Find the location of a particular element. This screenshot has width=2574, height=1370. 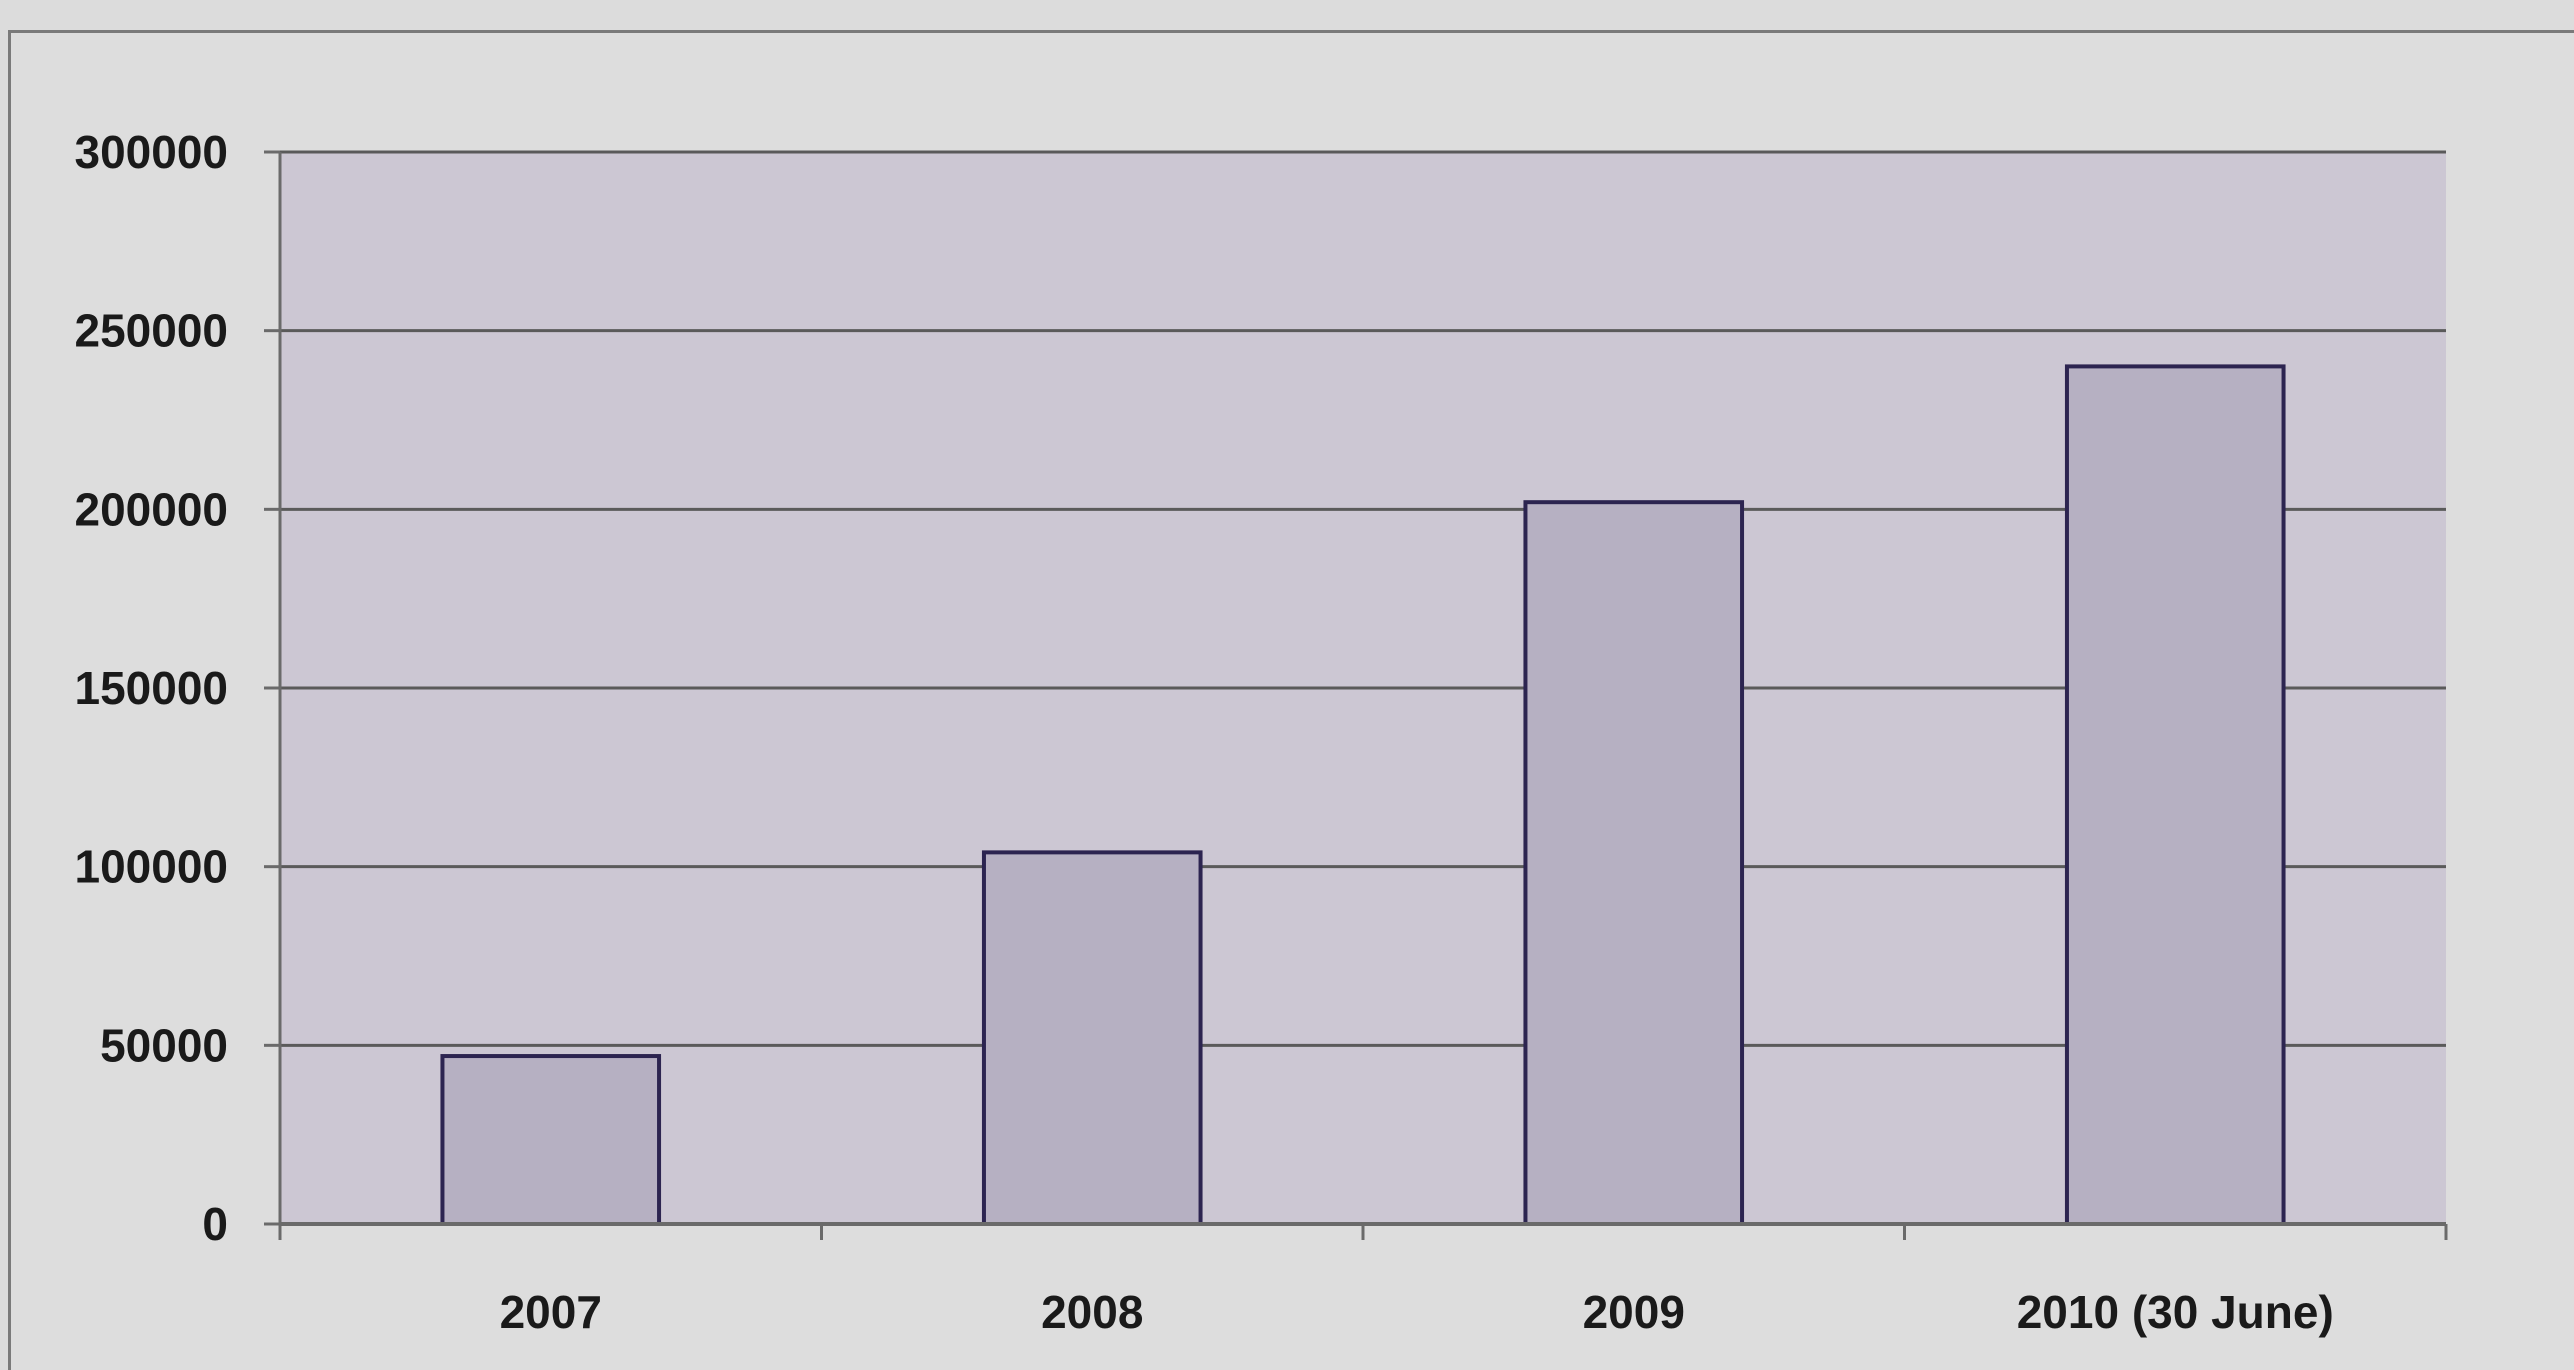

y-tick-labels: 0 50000 100000 150000 200000 250000 300000 is located at coordinates (152, 688).